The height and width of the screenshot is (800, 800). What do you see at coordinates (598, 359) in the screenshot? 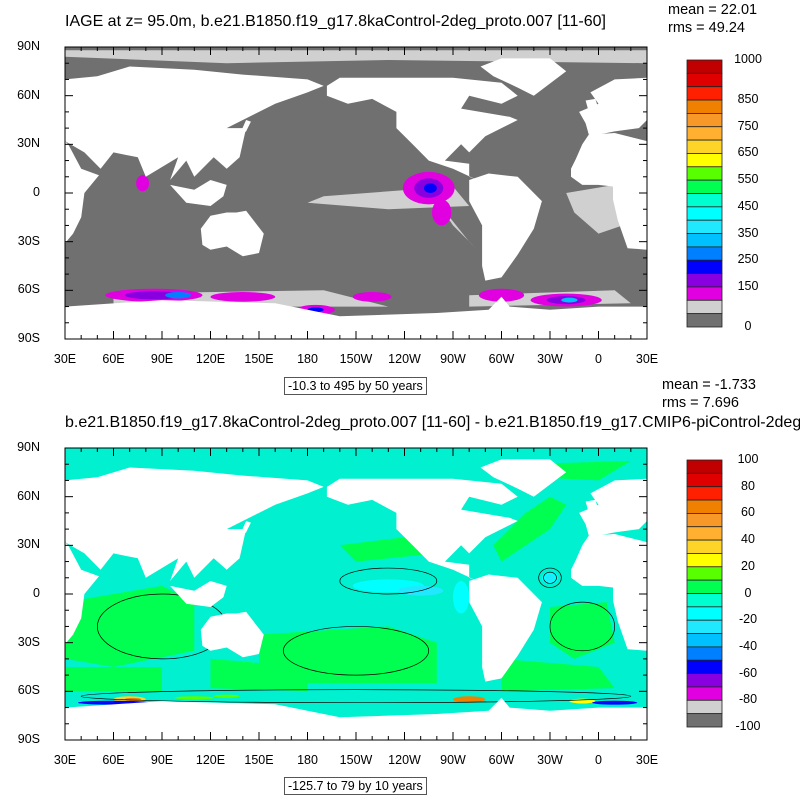
I see `lon-label: 0` at bounding box center [598, 359].